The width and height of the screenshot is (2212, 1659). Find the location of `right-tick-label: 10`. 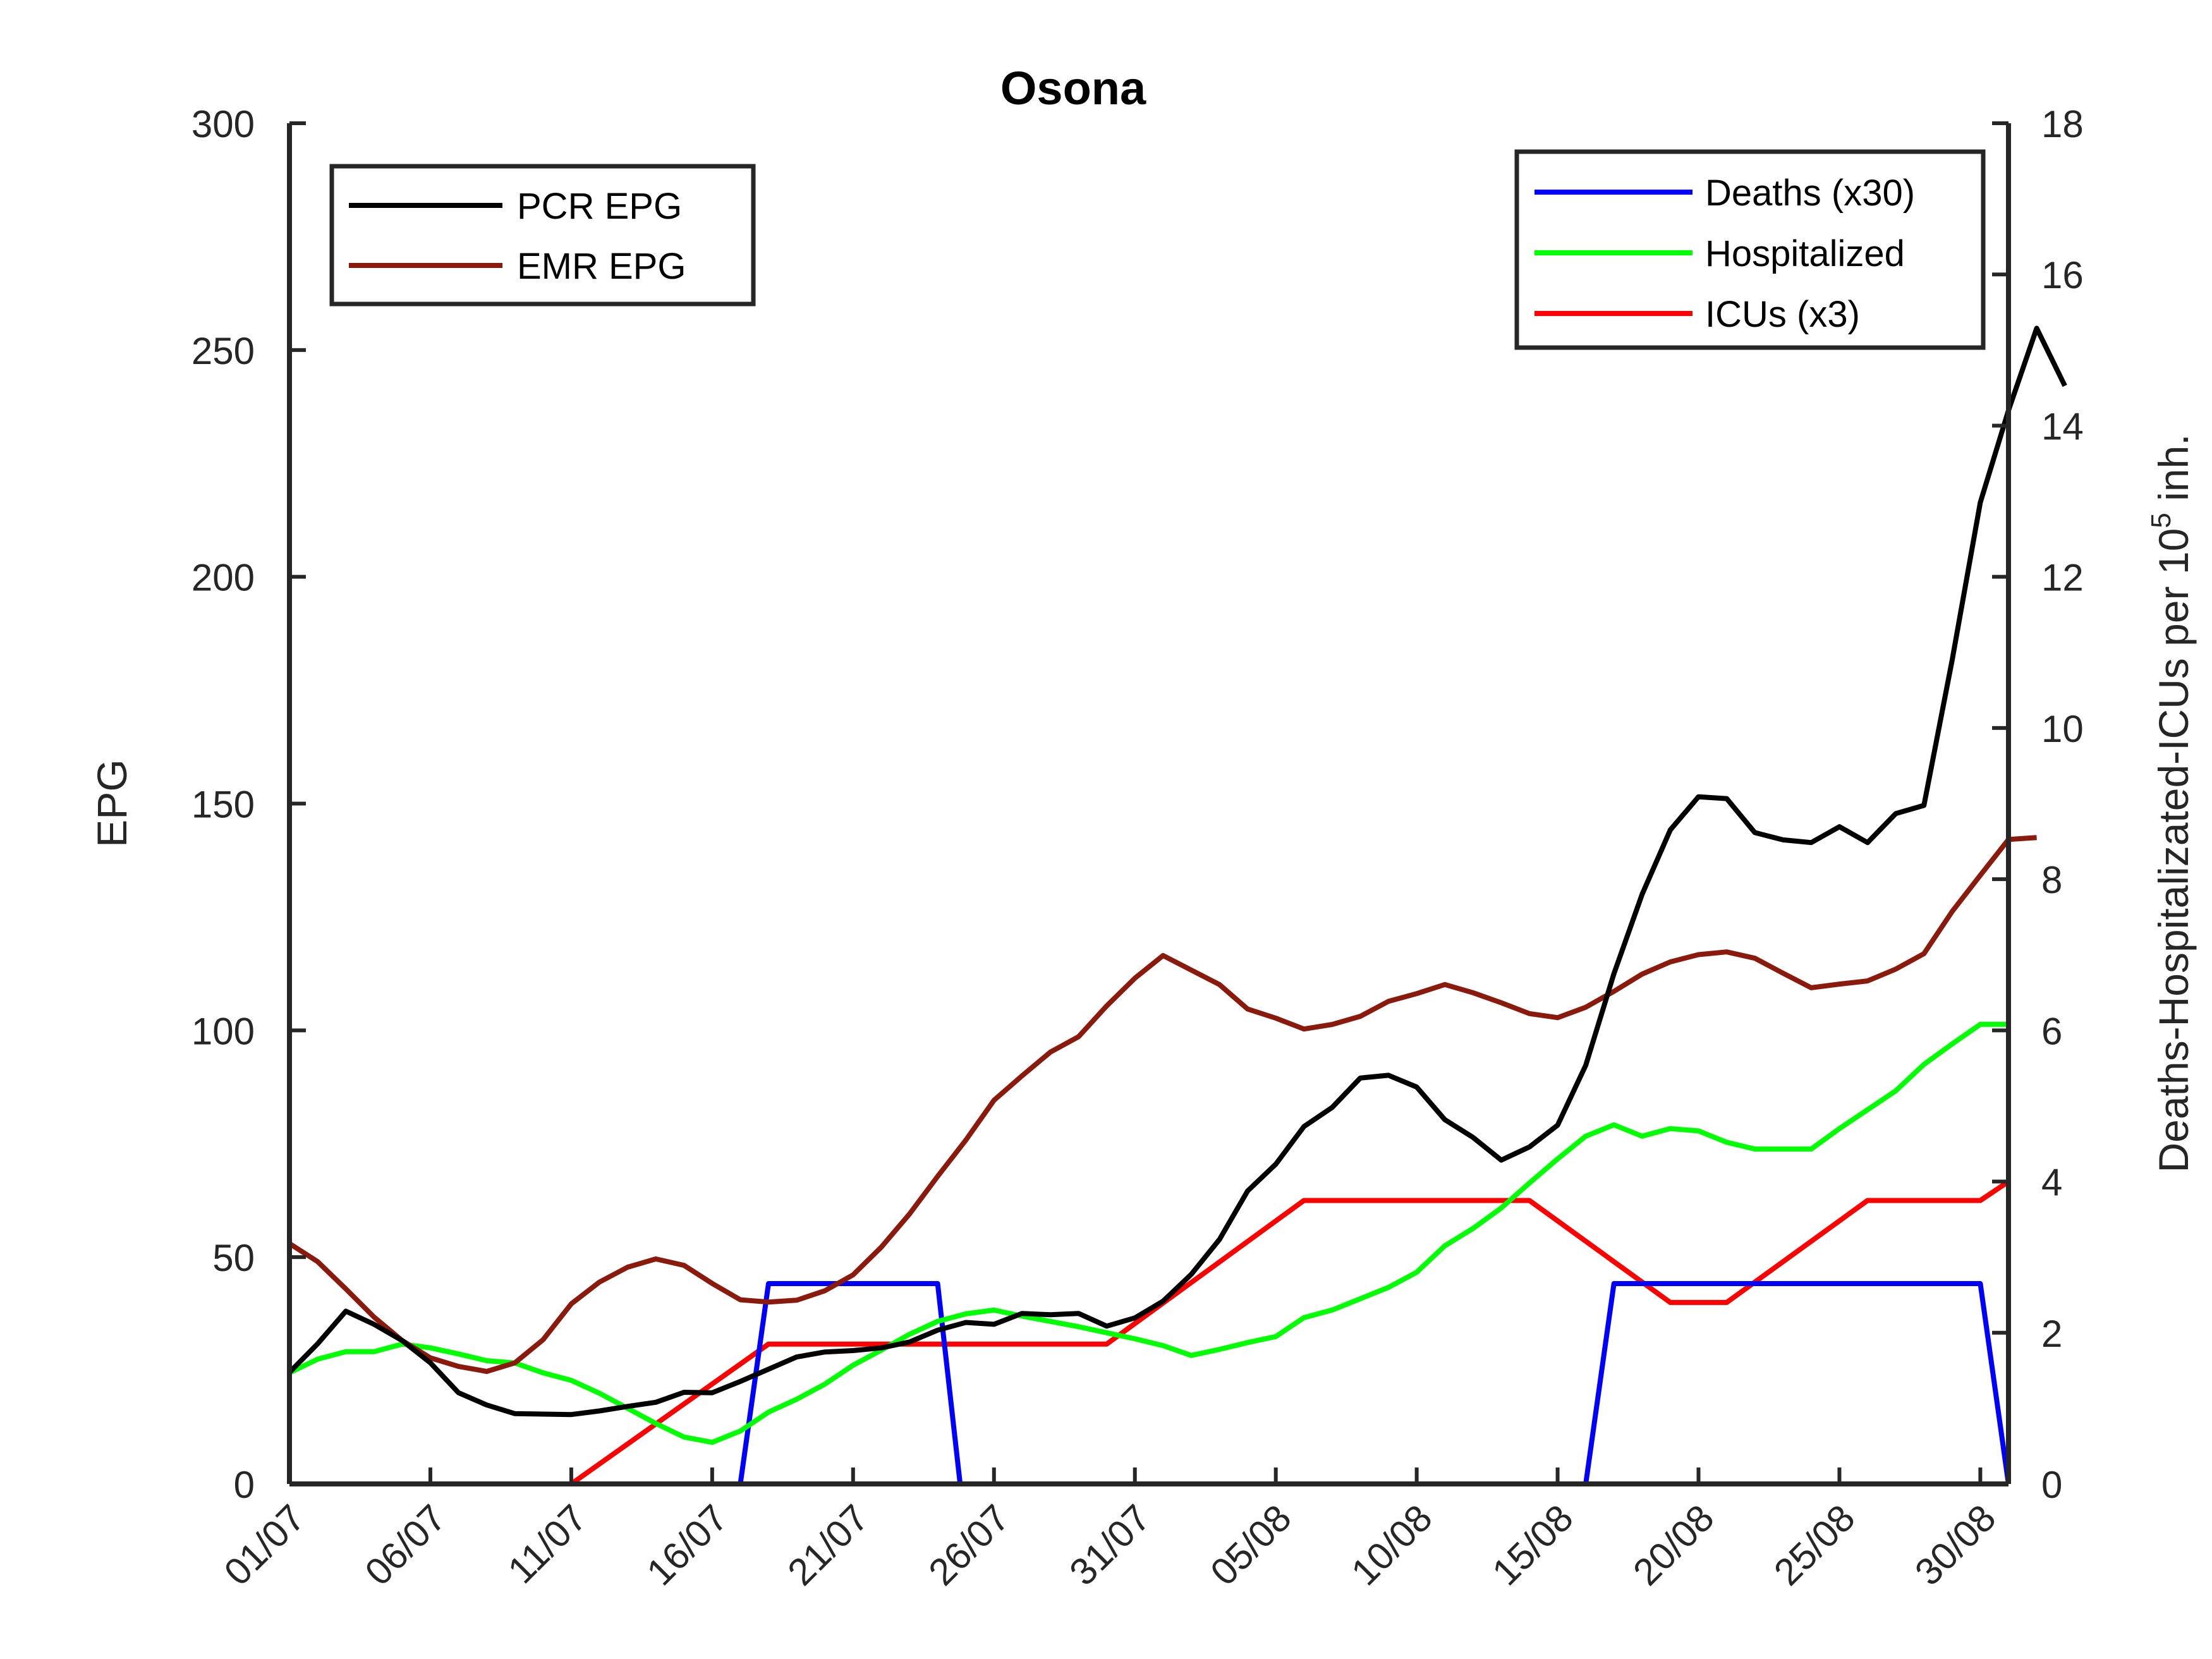

right-tick-label: 10 is located at coordinates (2062, 729).